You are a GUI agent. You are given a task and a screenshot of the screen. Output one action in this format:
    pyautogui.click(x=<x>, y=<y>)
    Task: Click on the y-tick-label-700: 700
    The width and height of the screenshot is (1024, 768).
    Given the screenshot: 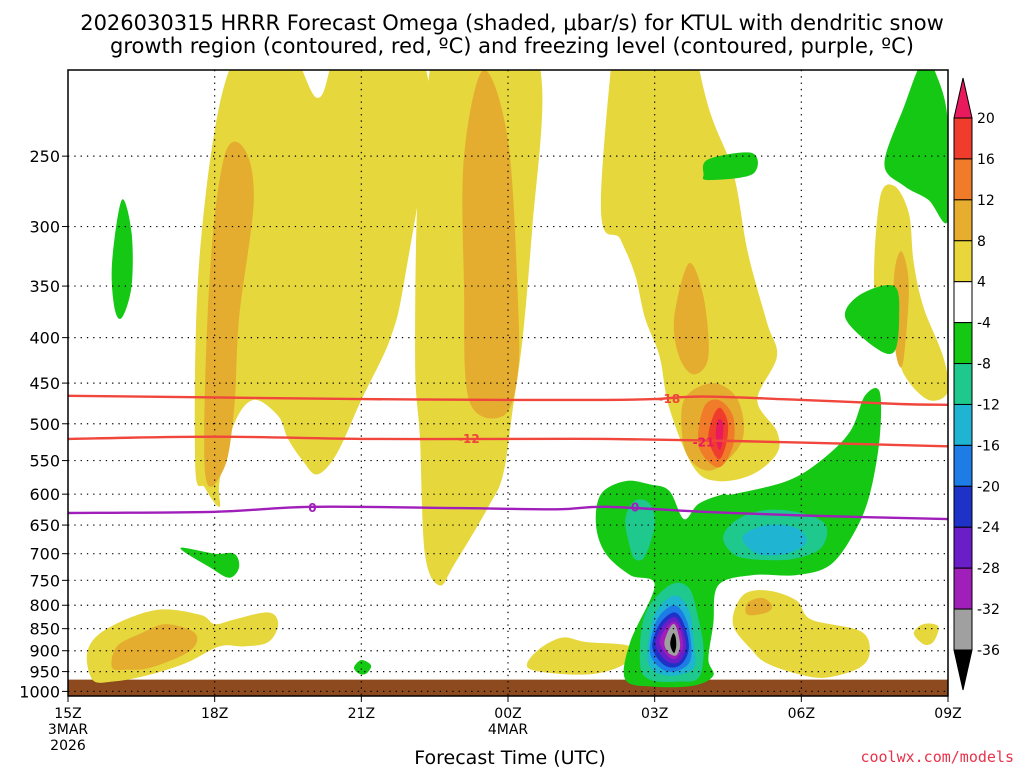 What is the action you would take?
    pyautogui.click(x=44, y=554)
    